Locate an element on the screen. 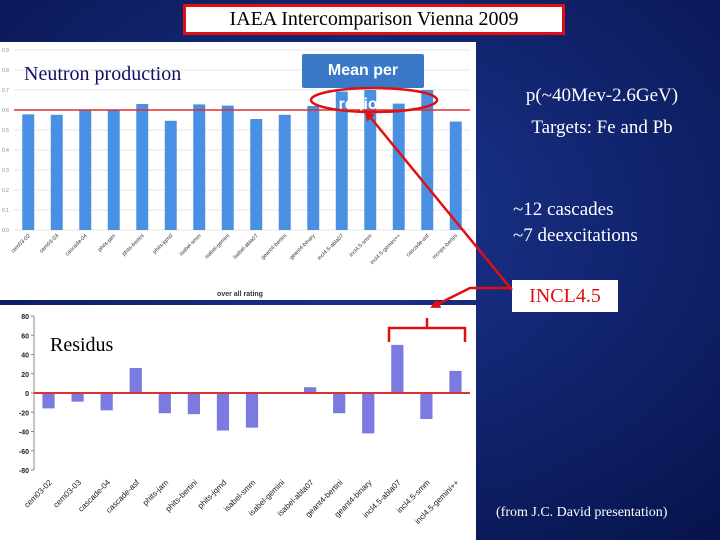 This screenshot has height=540, width=720. x-tick-label: incl4.5-gemini++ is located at coordinates (385, 249).